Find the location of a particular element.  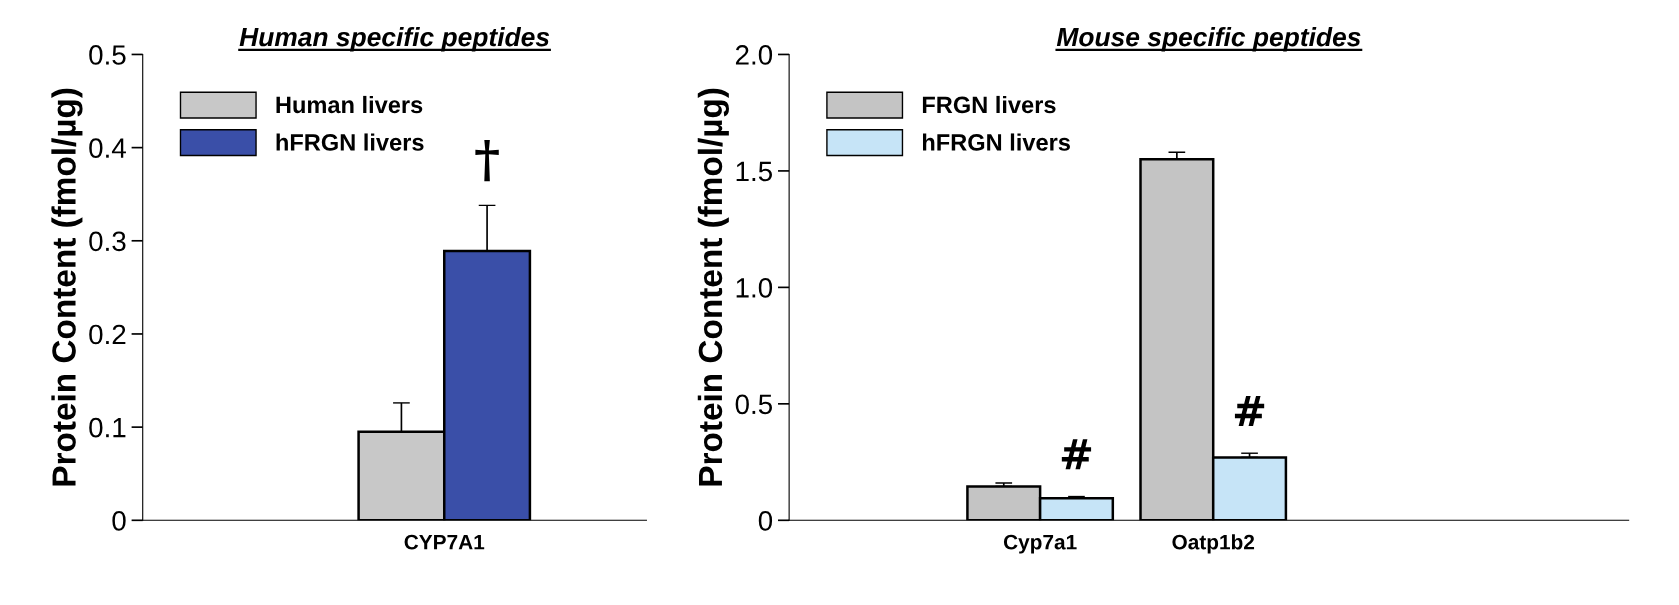

legend-label: FRGN livers is located at coordinates (989, 104).